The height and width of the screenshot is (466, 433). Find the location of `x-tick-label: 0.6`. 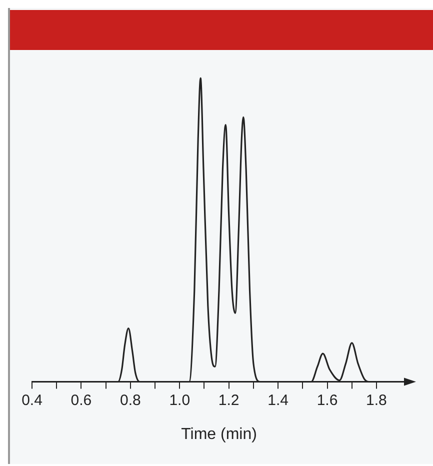

x-tick-label: 0.6 is located at coordinates (81, 400).